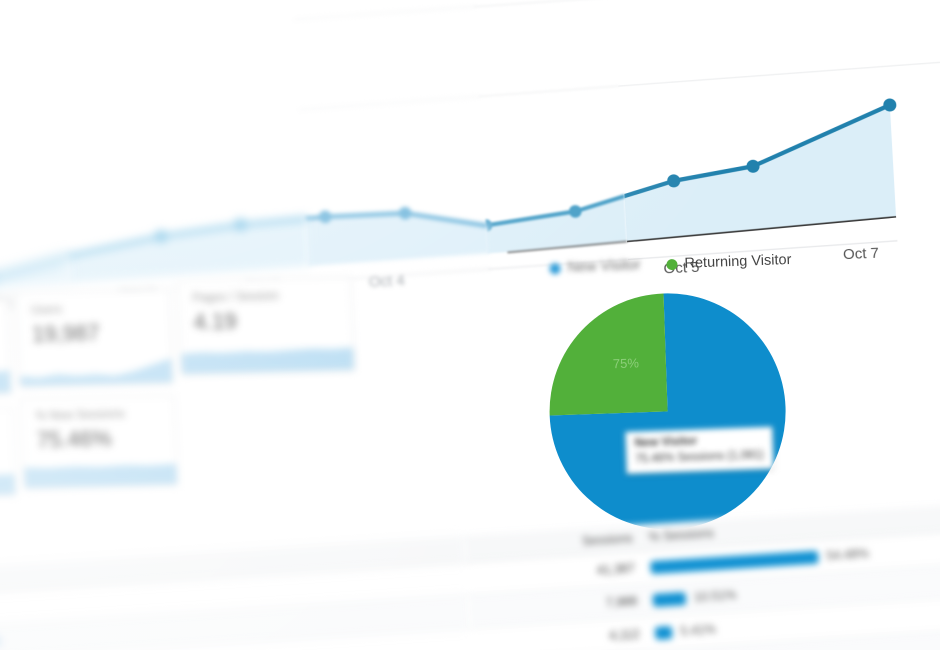 The image size is (940, 650). I want to click on scorecard-title: Users, so click(46, 310).